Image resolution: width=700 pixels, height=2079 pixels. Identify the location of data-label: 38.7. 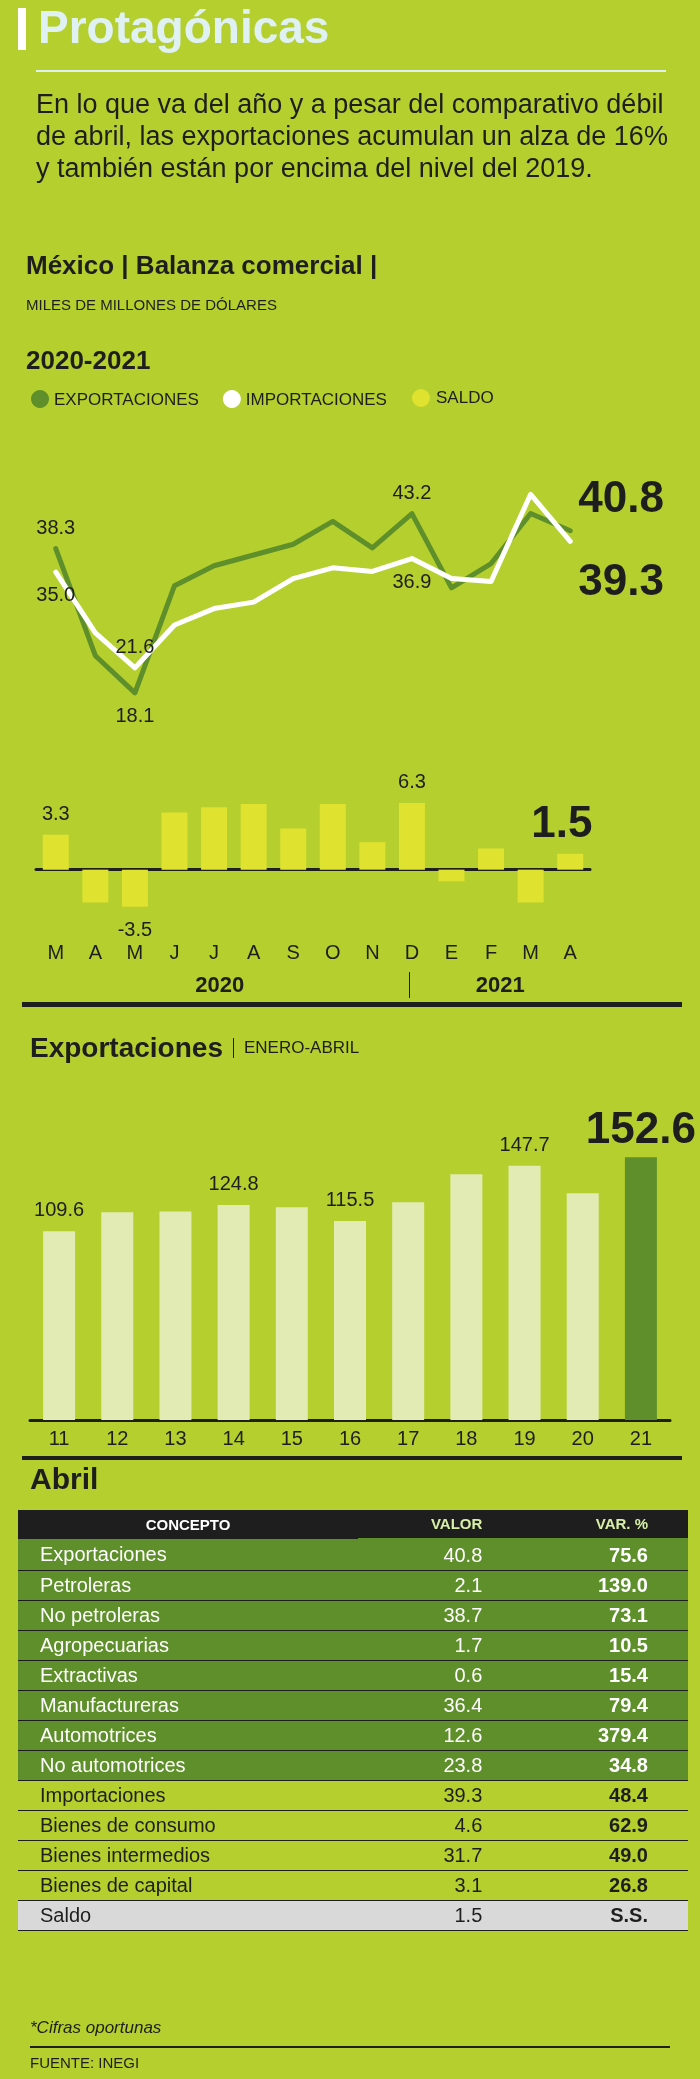
(440, 1615).